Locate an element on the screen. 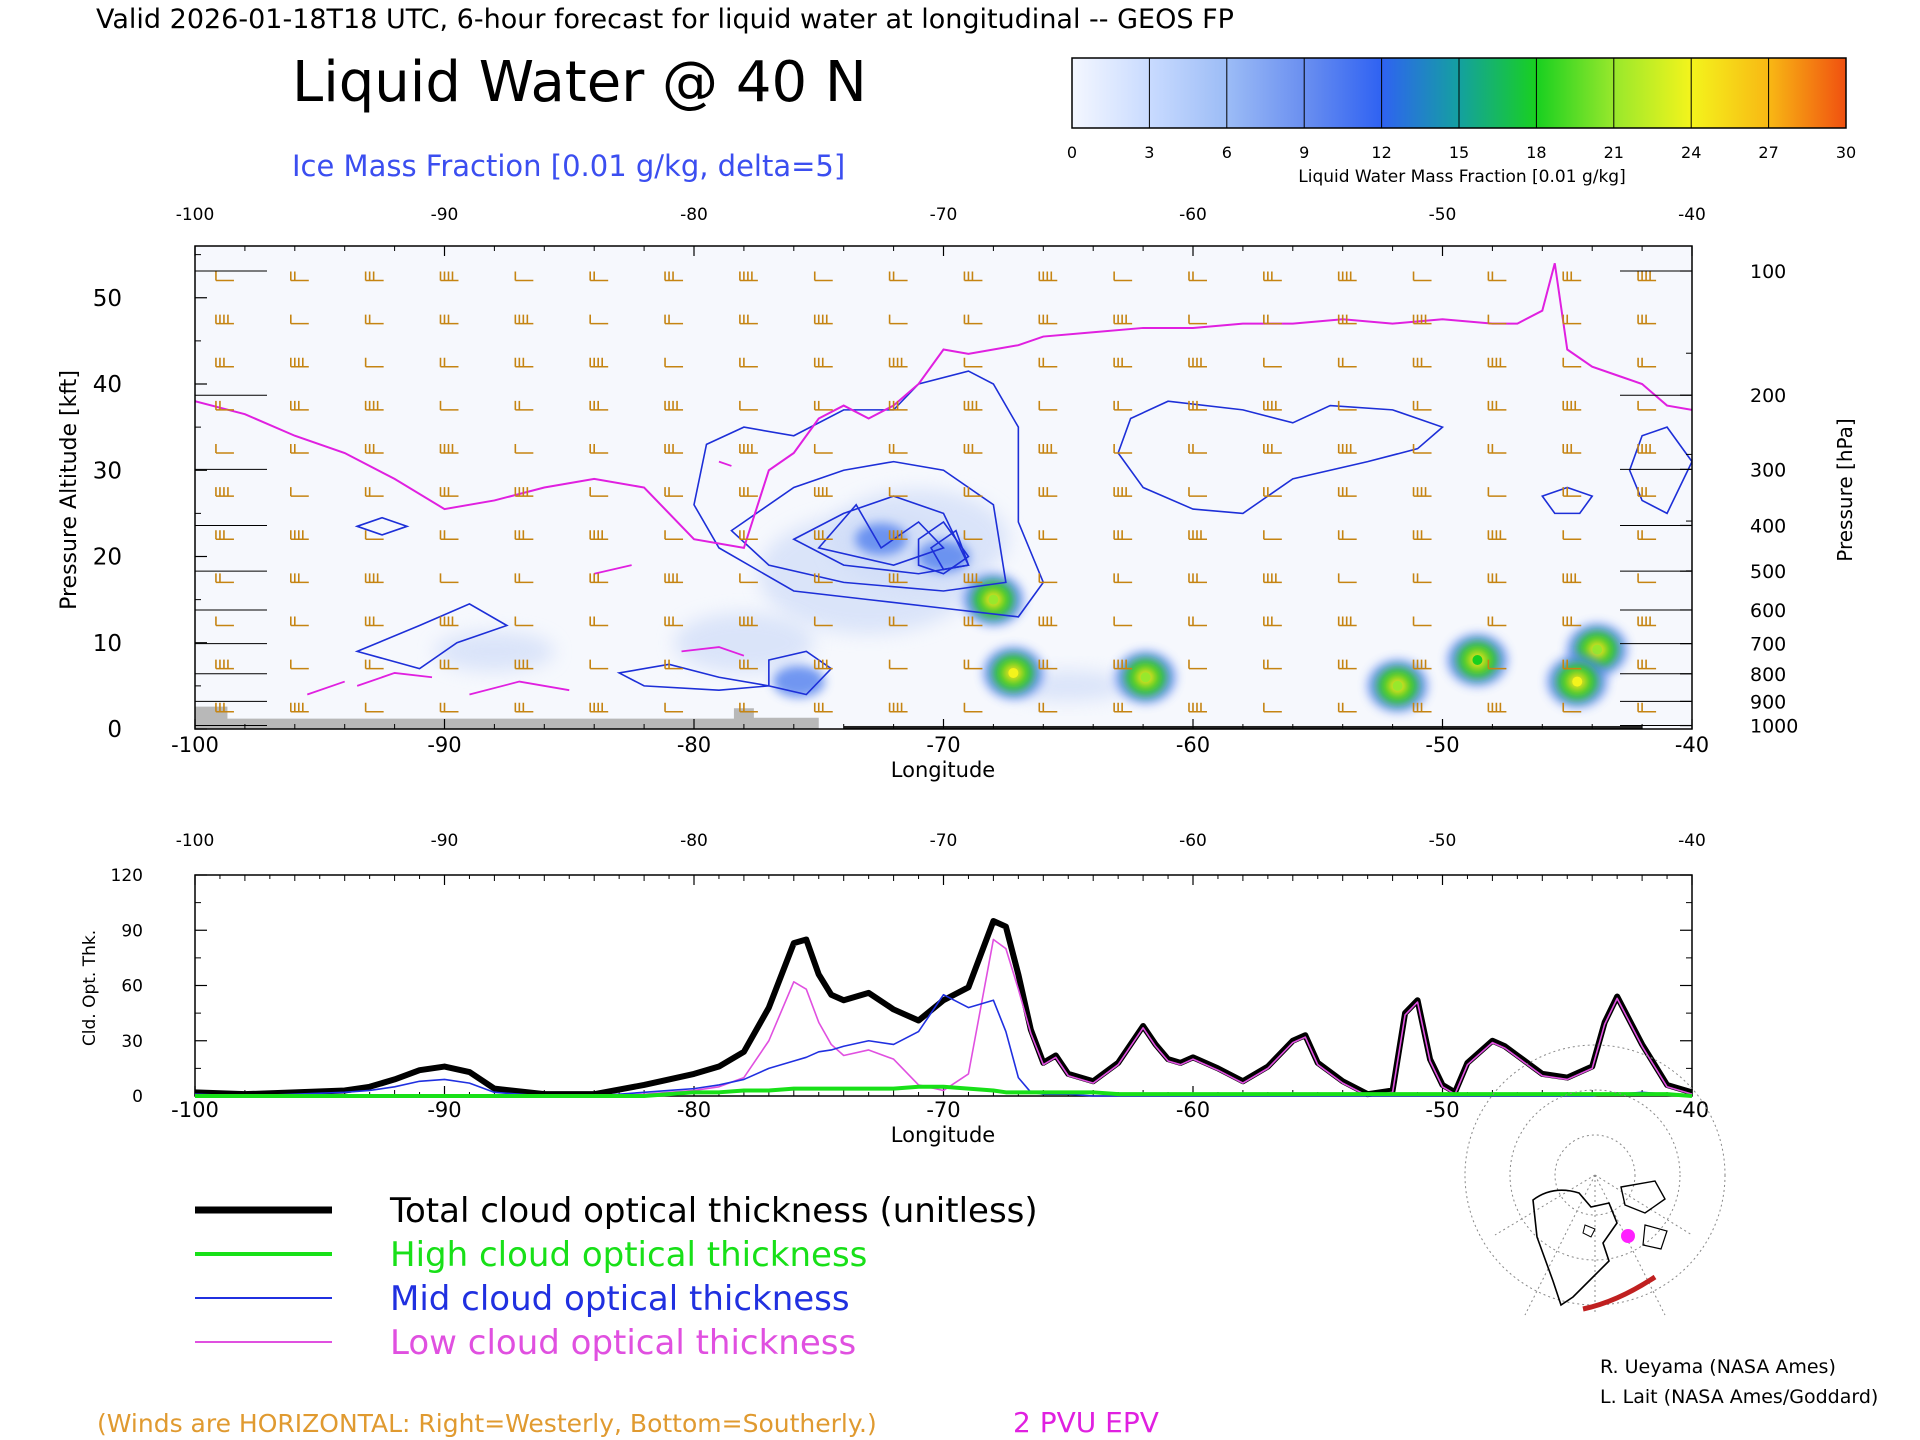 The image size is (1920, 1440). colorbar-tick-label: 12 is located at coordinates (1381, 152).